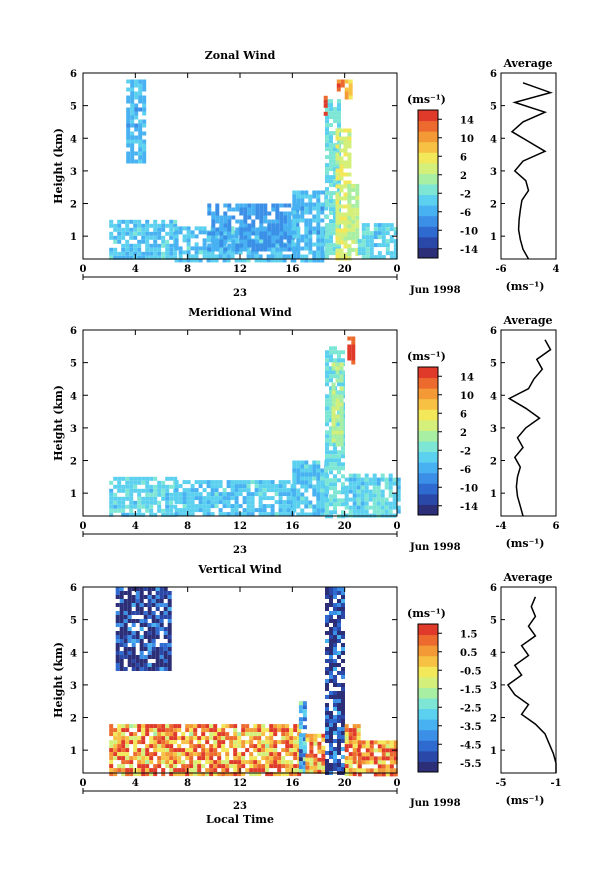 The height and width of the screenshot is (873, 610). What do you see at coordinates (240, 269) in the screenshot?
I see `x-tick-label: 12` at bounding box center [240, 269].